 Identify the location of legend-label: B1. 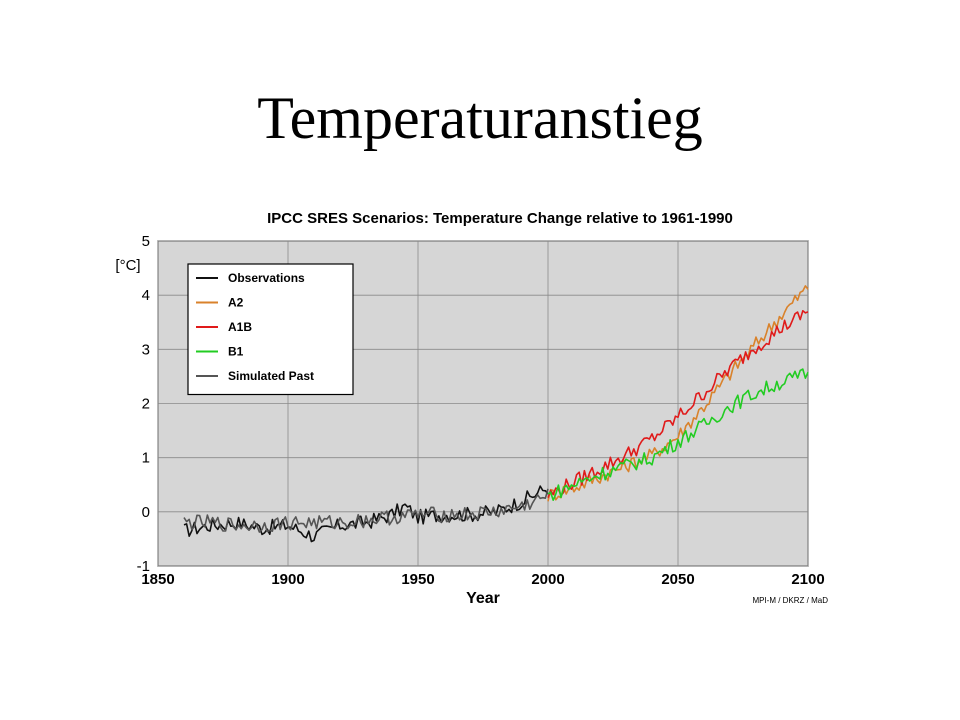
(236, 352).